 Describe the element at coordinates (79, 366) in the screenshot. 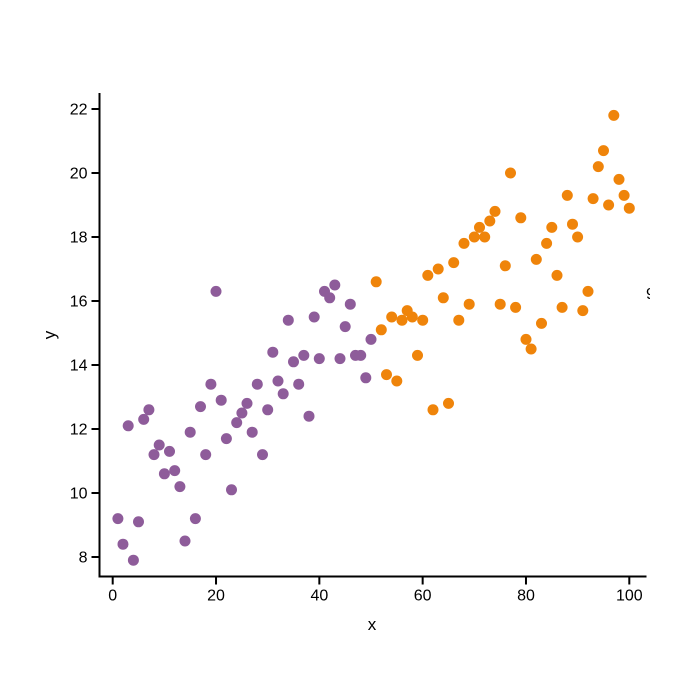

I see `y-tick-label: 14` at that location.